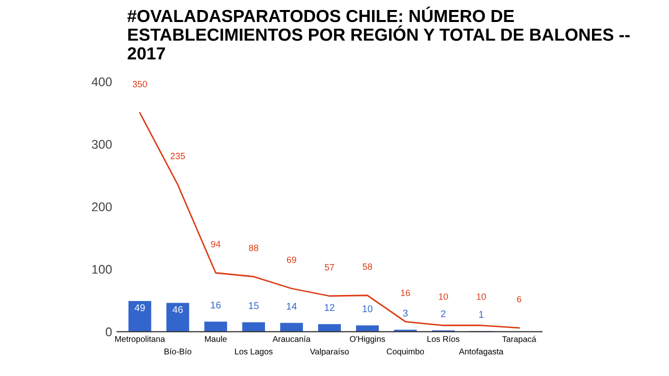 Image resolution: width=669 pixels, height=376 pixels. I want to click on data-label: 49, so click(139, 308).